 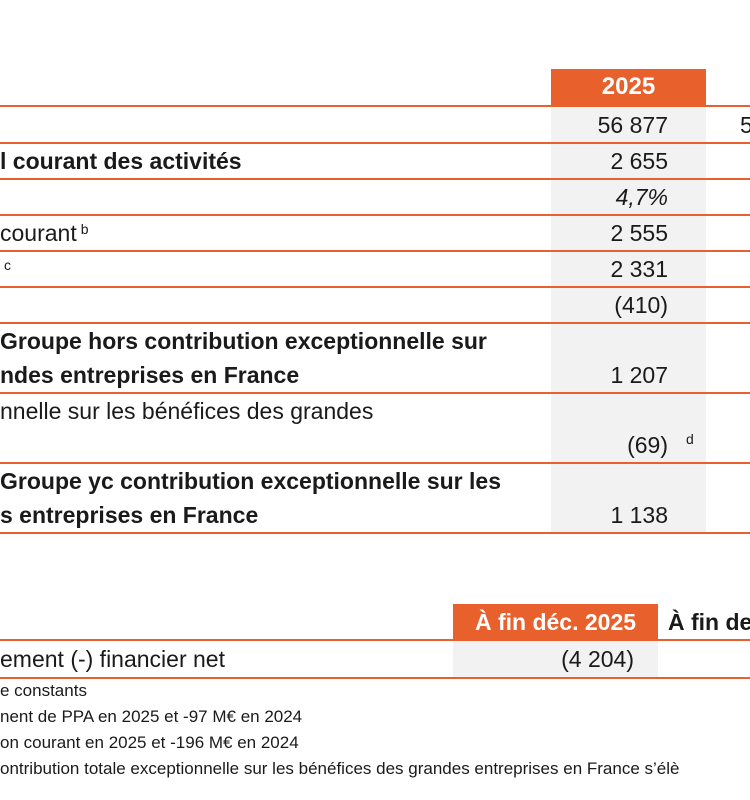 I want to click on year-2025-header-label: 2025, so click(x=628, y=86).